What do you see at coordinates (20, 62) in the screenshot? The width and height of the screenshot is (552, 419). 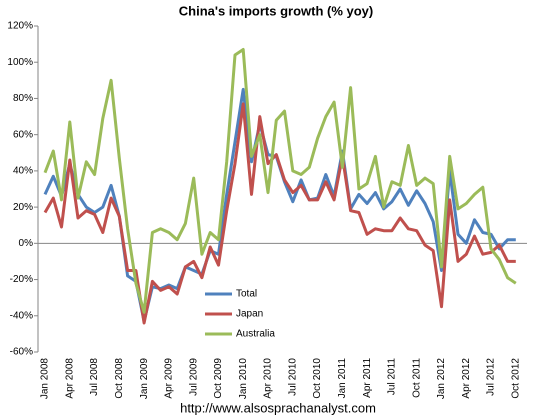 I see `y-tick-label: 100%` at bounding box center [20, 62].